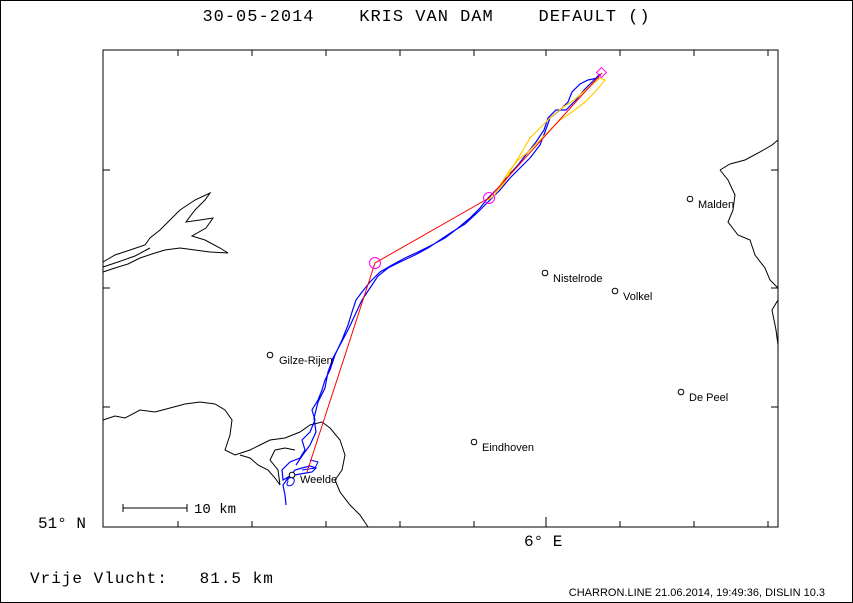 Image resolution: width=853 pixels, height=603 pixels. Describe the element at coordinates (179, 510) in the screenshot. I see `scale-bar: 10 km` at that location.